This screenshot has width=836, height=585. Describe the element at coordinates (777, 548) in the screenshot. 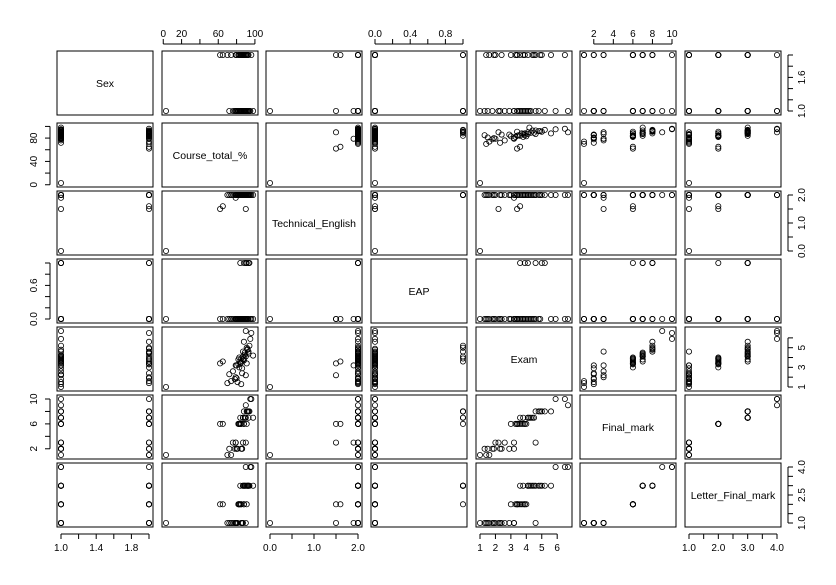

I see `tick-label: 4.0` at that location.